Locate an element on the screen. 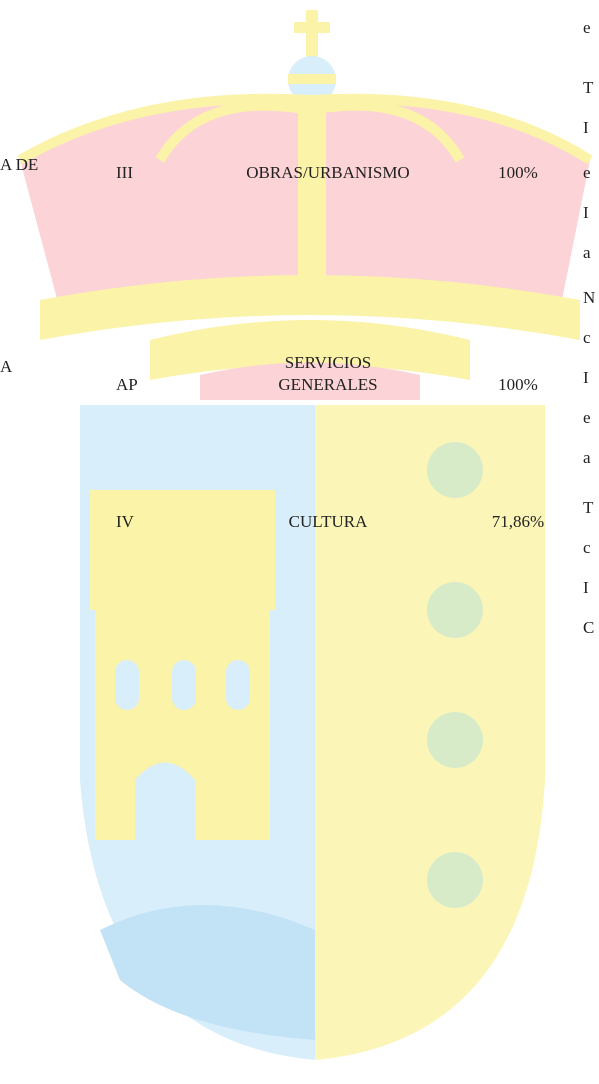  clipped-text: N is located at coordinates (589, 297).